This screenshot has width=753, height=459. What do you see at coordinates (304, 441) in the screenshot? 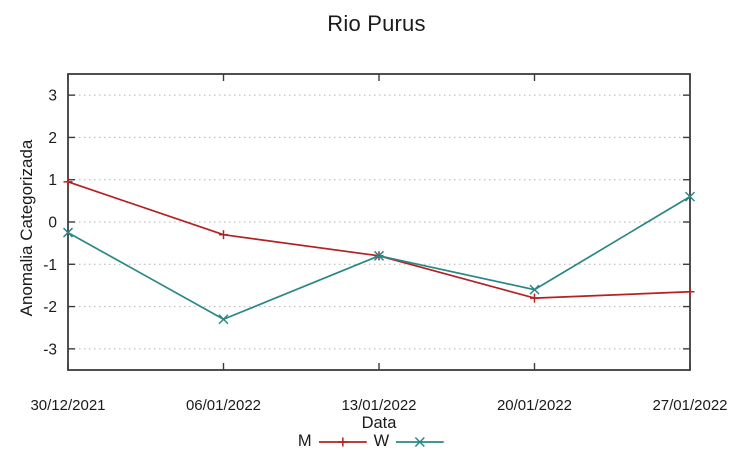
I see `legend-label-m: M` at bounding box center [304, 441].